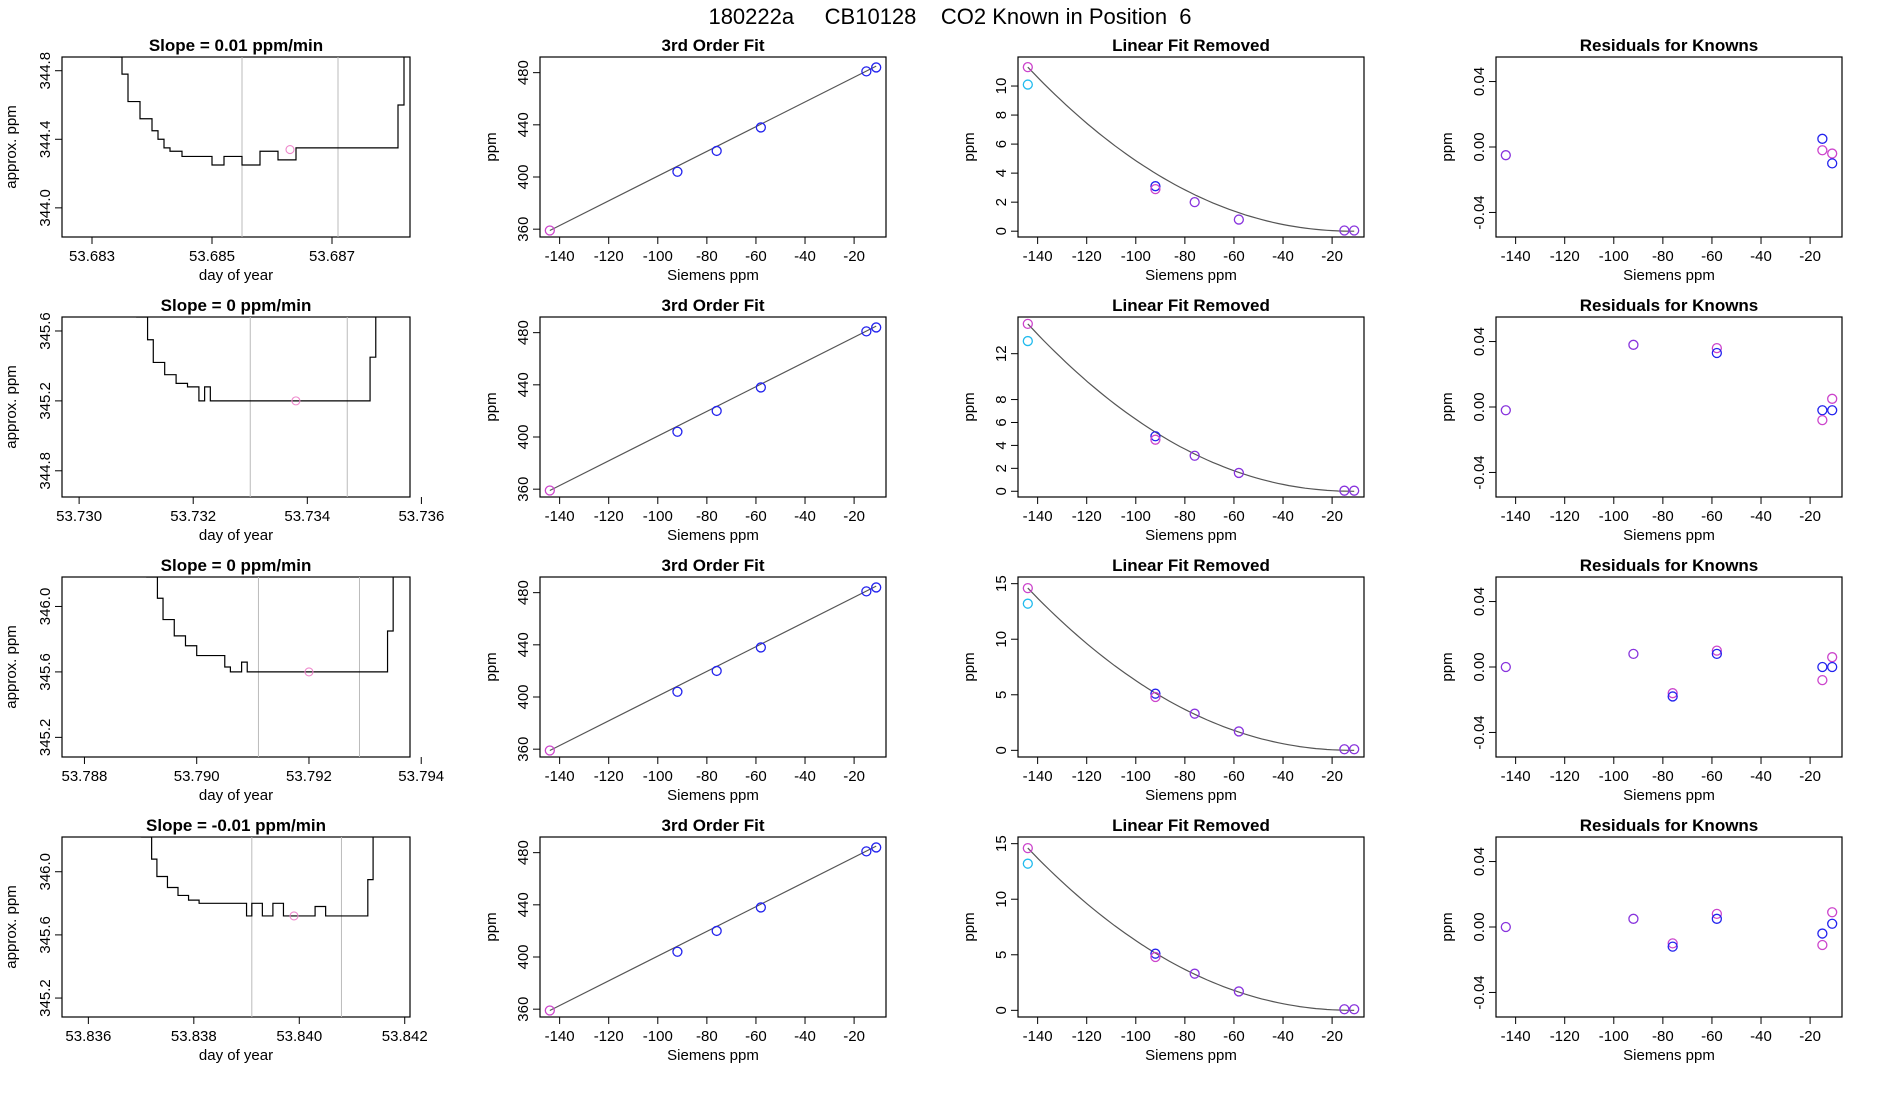 The height and width of the screenshot is (1100, 1900). What do you see at coordinates (45, 71) in the screenshot?
I see `y-tick-label: 344.8` at bounding box center [45, 71].